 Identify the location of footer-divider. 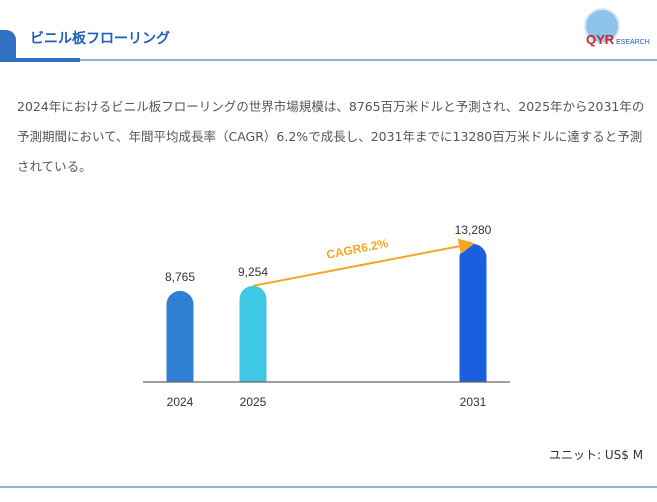
(328, 487).